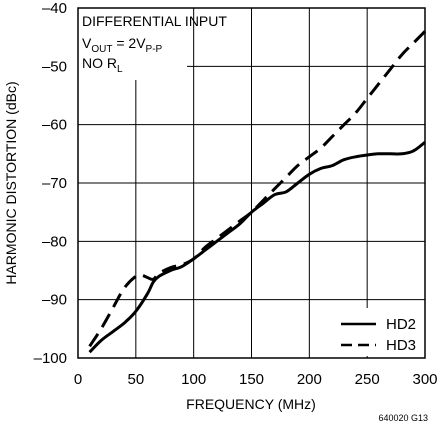  Describe the element at coordinates (251, 404) in the screenshot. I see `x-axis-title: FREQUENCY (MHz)` at that location.